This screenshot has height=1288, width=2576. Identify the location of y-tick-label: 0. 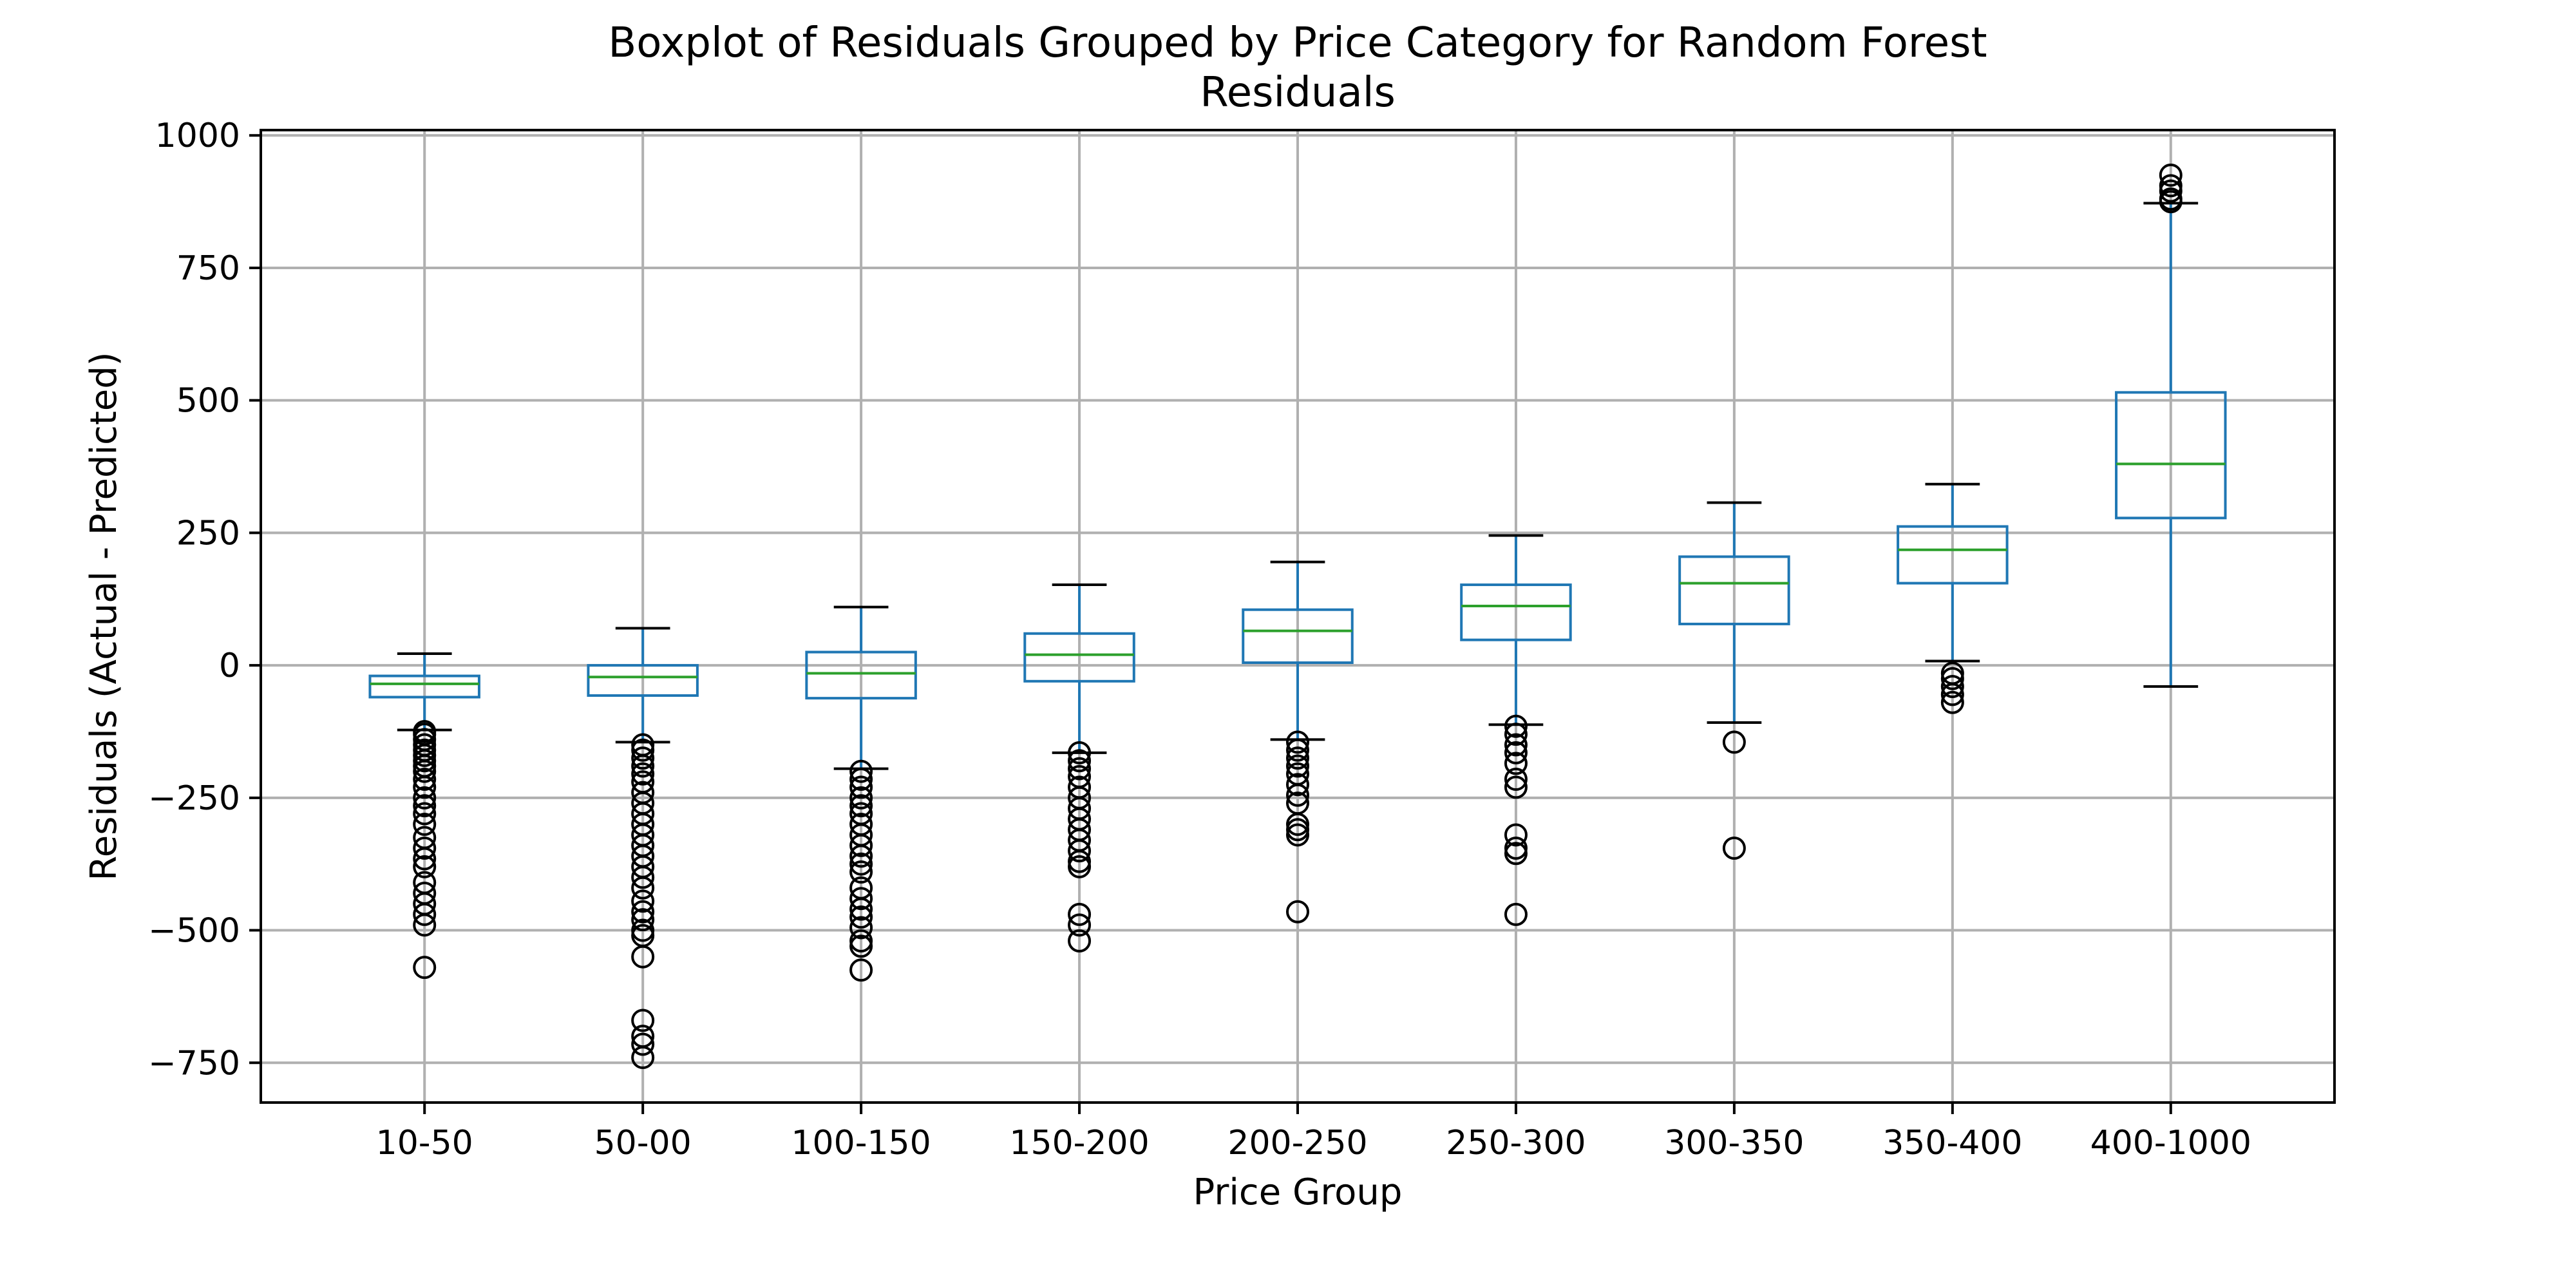
(230, 666).